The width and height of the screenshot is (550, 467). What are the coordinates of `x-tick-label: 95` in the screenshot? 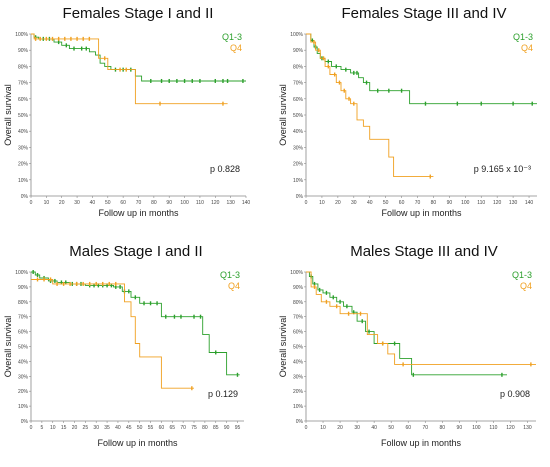 It's located at (238, 428).